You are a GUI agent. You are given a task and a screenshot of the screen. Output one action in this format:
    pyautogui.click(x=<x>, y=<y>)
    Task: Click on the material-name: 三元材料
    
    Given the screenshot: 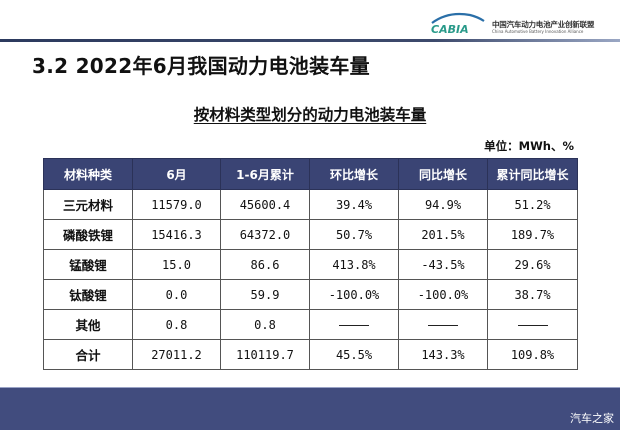 What is the action you would take?
    pyautogui.click(x=88, y=204)
    